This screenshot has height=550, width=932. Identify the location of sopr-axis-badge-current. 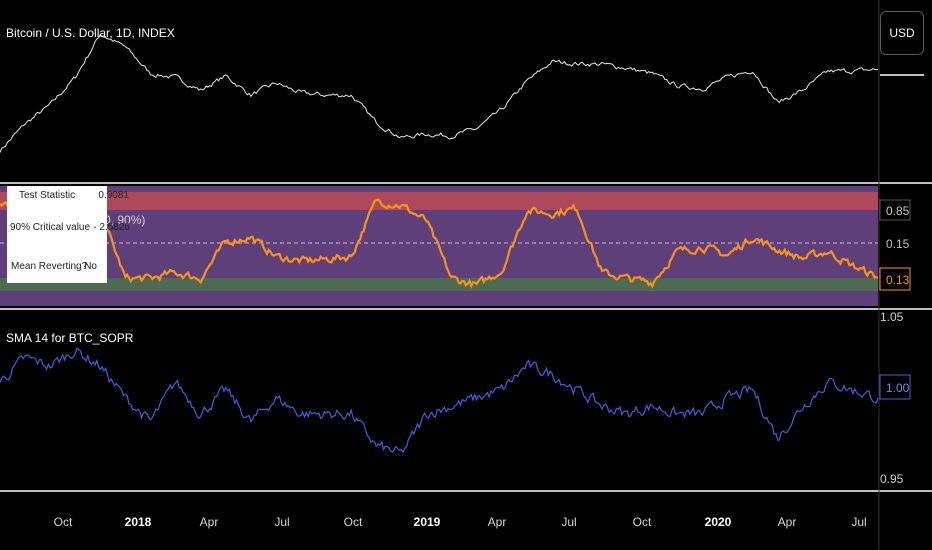
(895, 387).